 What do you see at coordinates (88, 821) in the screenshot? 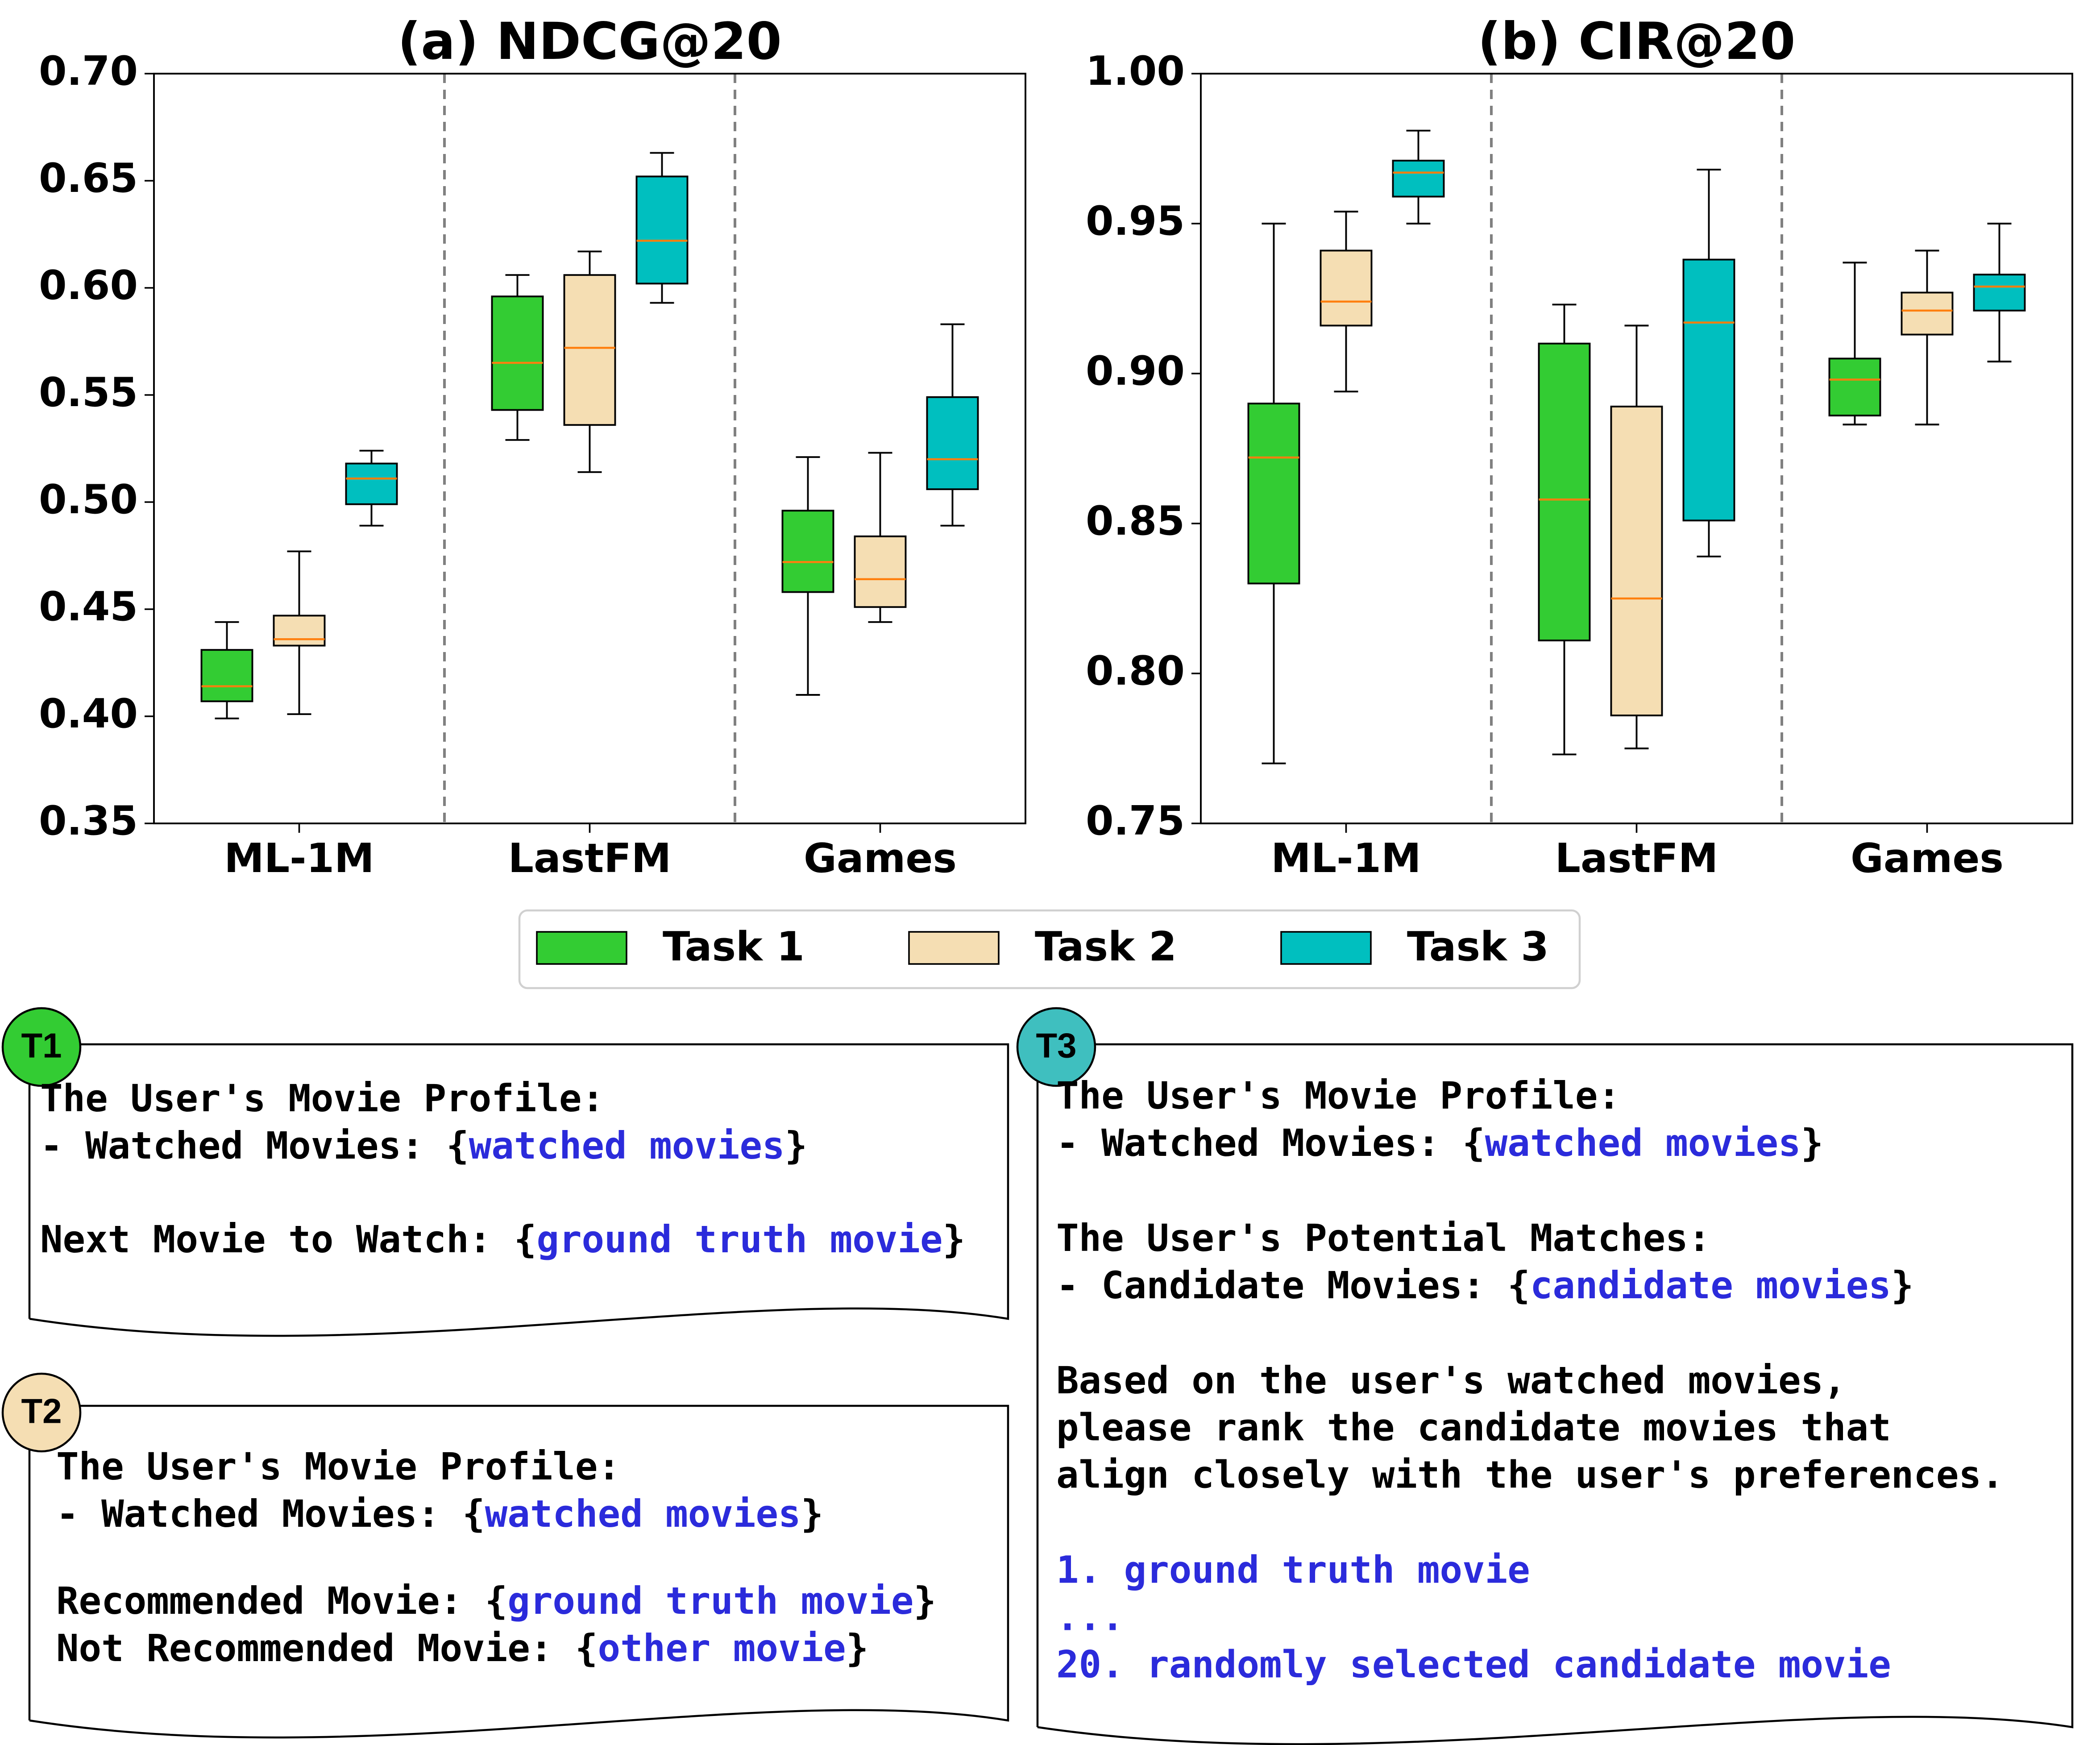
I see `y-tick-label: 0.35` at bounding box center [88, 821].